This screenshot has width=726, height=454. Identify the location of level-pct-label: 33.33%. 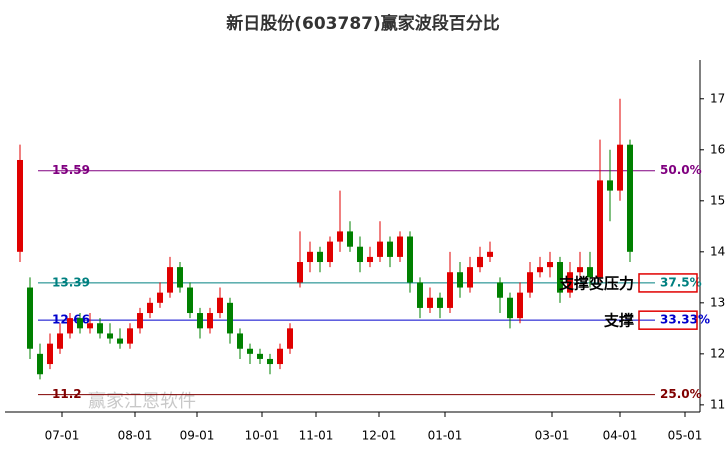
(685, 320).